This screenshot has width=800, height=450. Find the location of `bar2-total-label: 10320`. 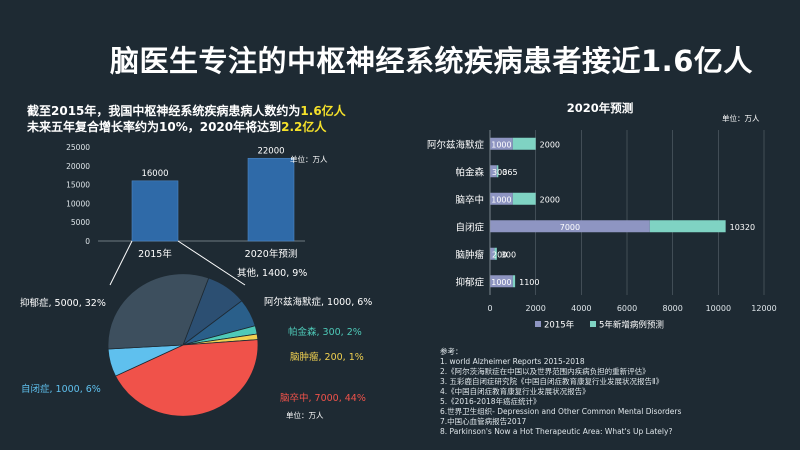

bar2-total-label: 10320 is located at coordinates (742, 227).